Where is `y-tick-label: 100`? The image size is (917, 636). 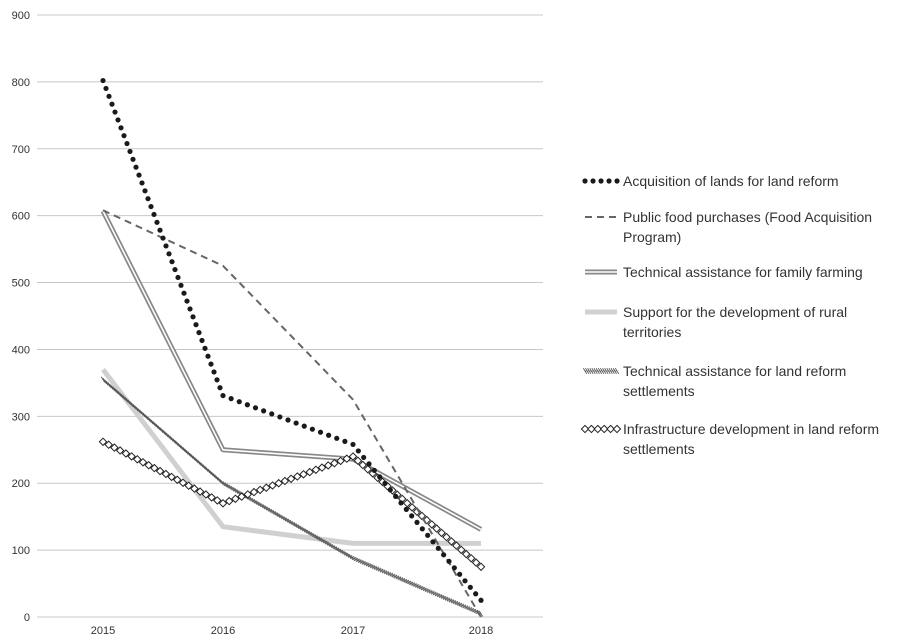 y-tick-label: 100 is located at coordinates (21, 551).